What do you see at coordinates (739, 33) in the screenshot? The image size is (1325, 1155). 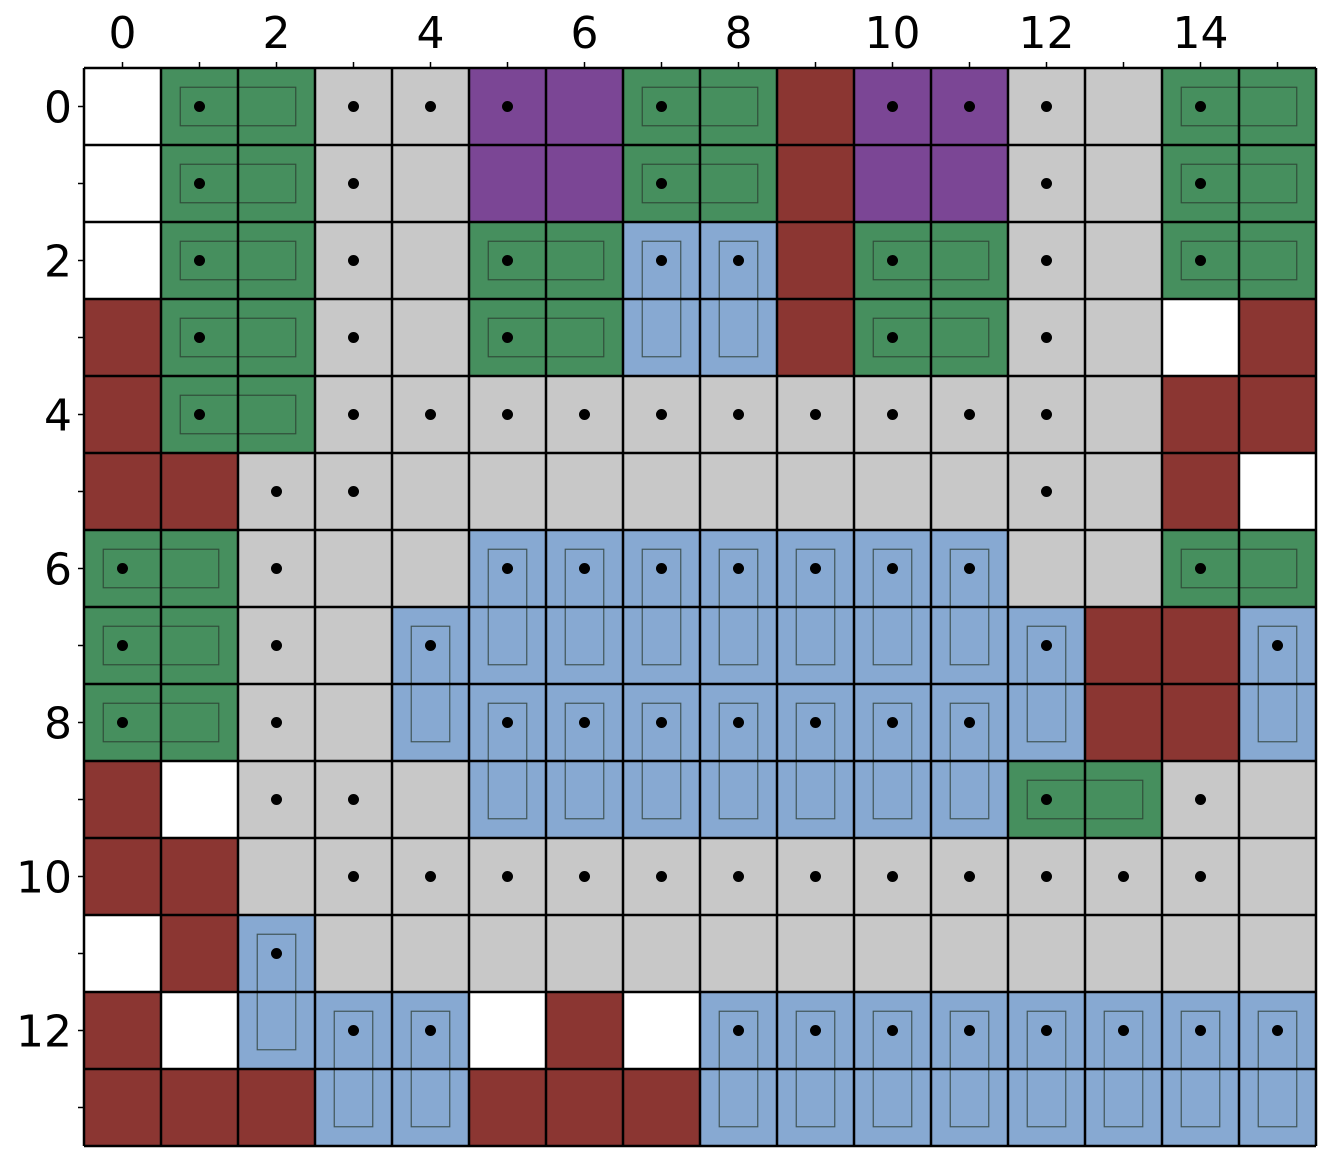 I see `x-tick-label: 8` at bounding box center [739, 33].